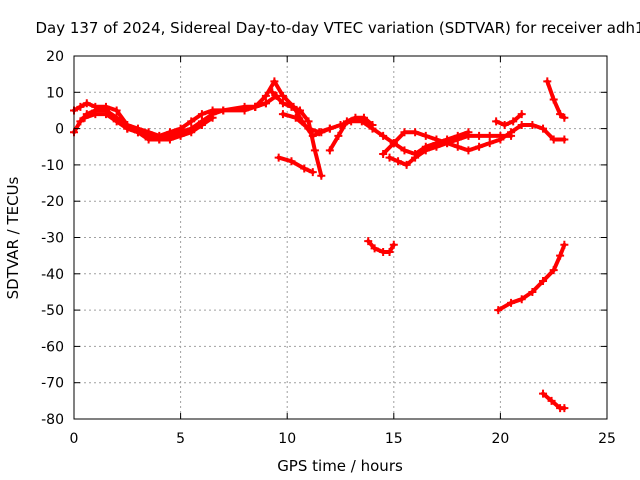 The width and height of the screenshot is (640, 480). What do you see at coordinates (52, 239) in the screenshot?
I see `y-tick-label: -30` at bounding box center [52, 239].